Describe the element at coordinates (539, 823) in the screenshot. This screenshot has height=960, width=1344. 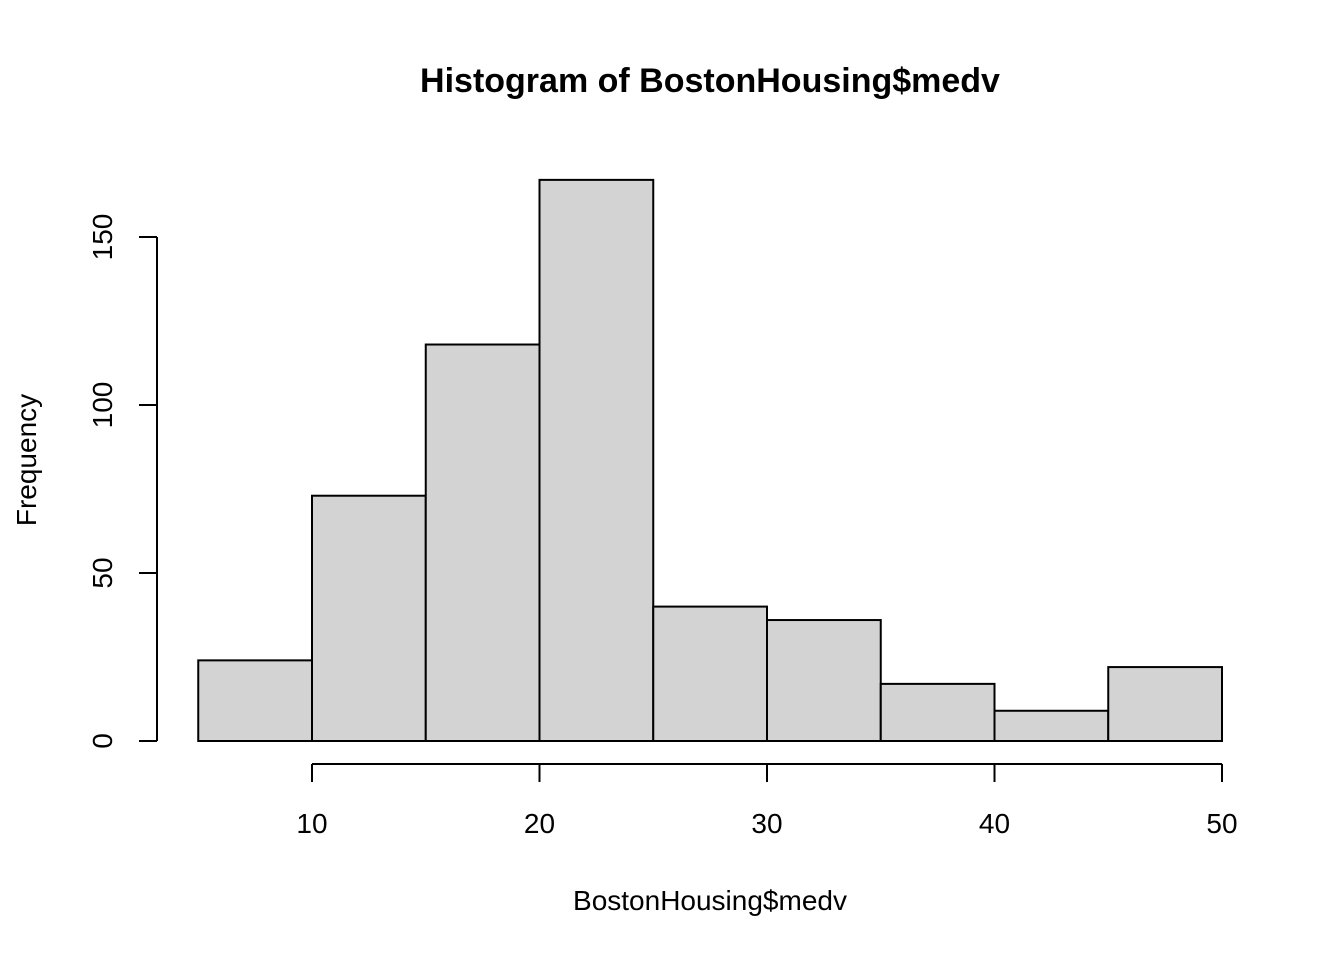
I see `x-tick-label-20: 20` at that location.